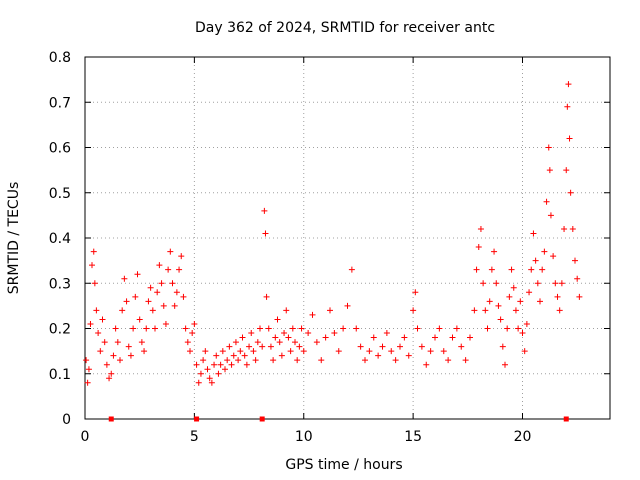 The width and height of the screenshot is (640, 480). What do you see at coordinates (60, 239) in the screenshot?
I see `y-tick-label: 0.4` at bounding box center [60, 239].